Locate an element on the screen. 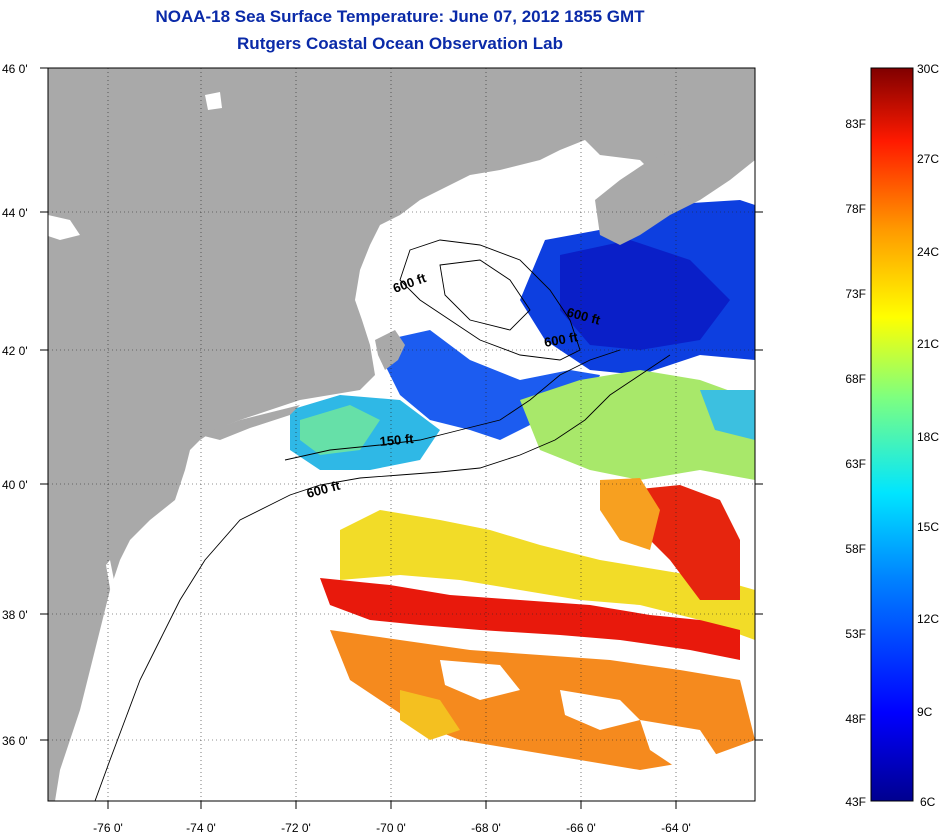 The width and height of the screenshot is (944, 840). lon-label-66: -66 0' is located at coordinates (581, 828).